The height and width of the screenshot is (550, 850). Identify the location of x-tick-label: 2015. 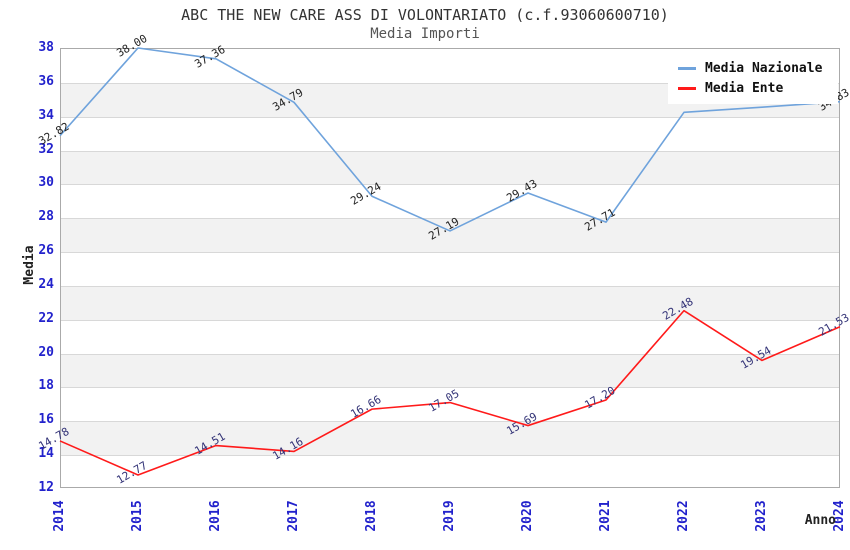
(137, 516).